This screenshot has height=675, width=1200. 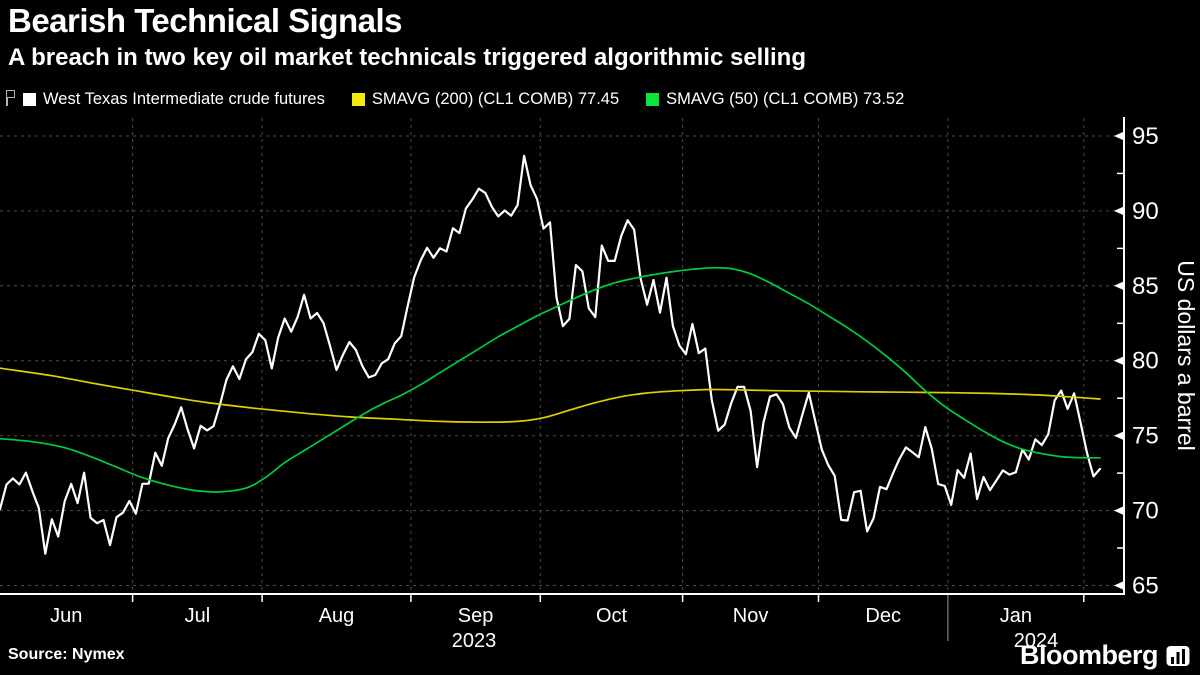 I want to click on y-tick-label: 90, so click(x=1145, y=211).